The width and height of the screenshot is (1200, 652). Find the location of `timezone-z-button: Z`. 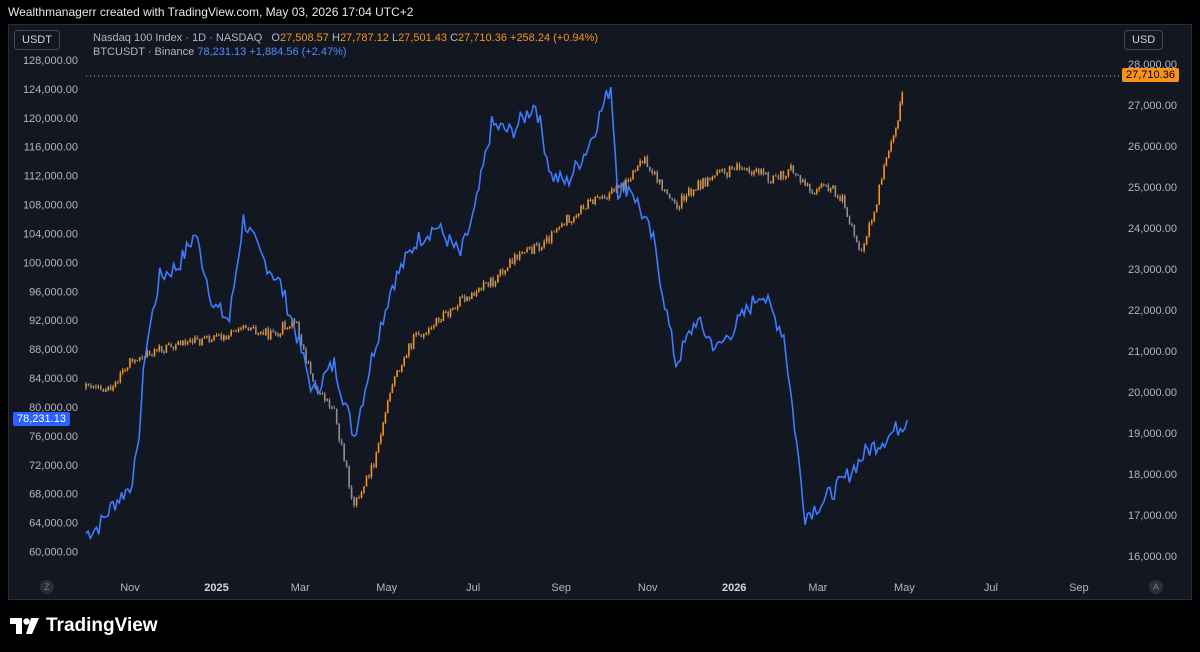

timezone-z-button: Z is located at coordinates (47, 587).